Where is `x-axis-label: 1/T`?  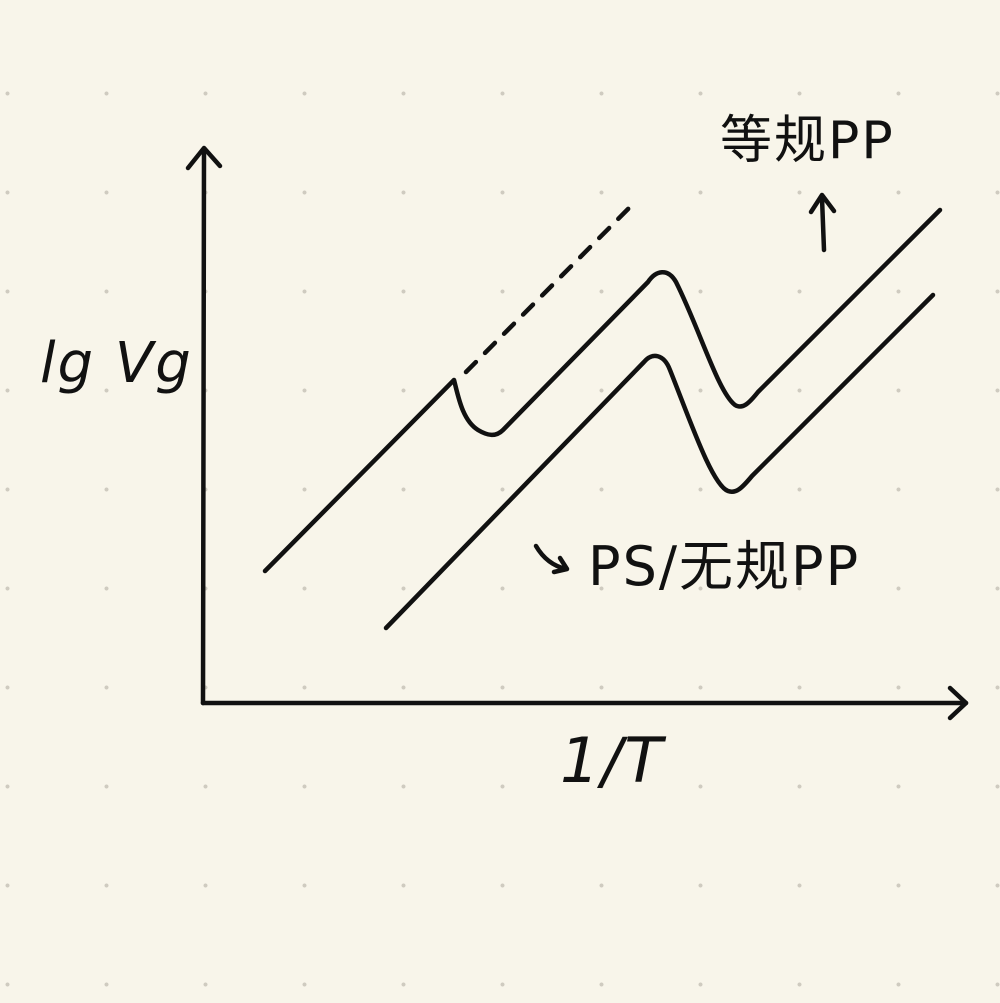
x-axis-label: 1/T is located at coordinates (612, 760).